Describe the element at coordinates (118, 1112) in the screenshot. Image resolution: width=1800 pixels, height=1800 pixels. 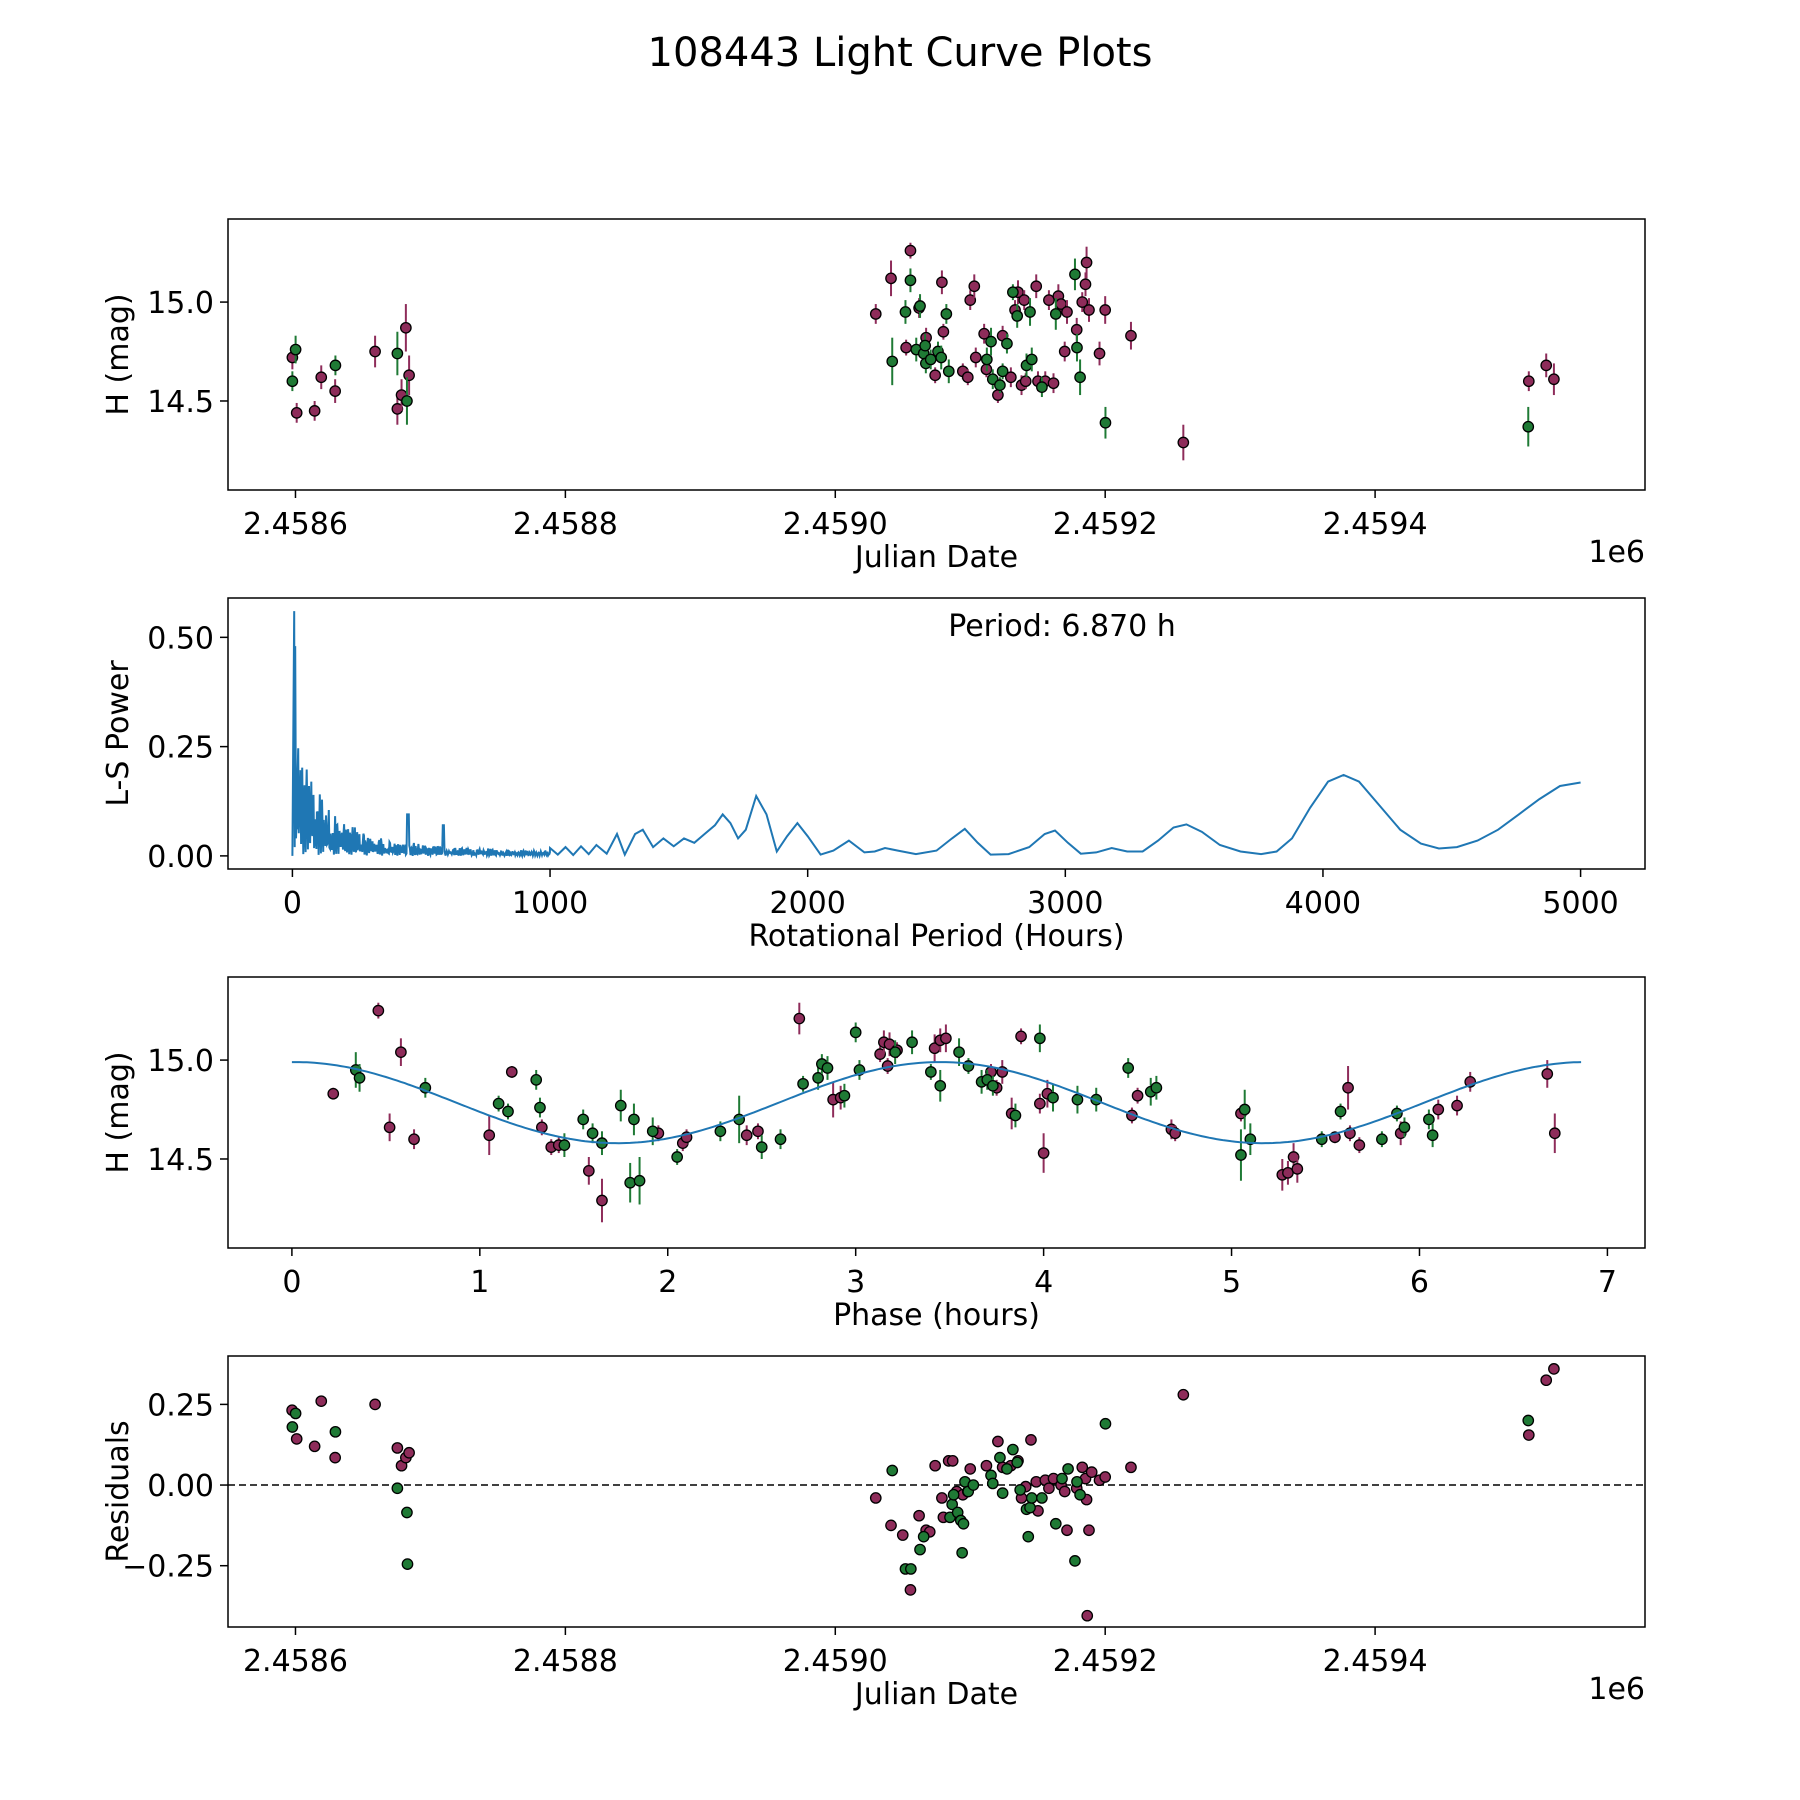
I see `phase-ylabel: H (mag)` at that location.